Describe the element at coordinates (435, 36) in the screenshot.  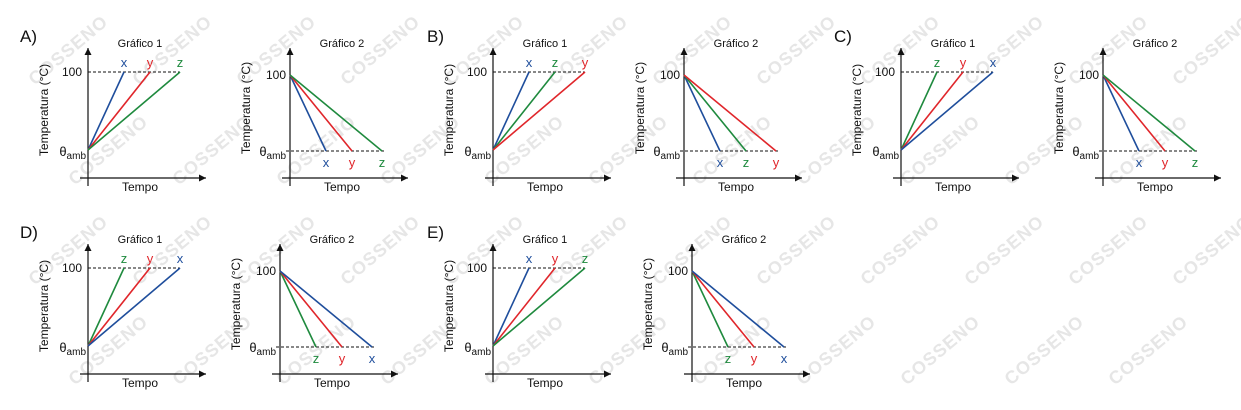
I see `option-letter: B)` at that location.